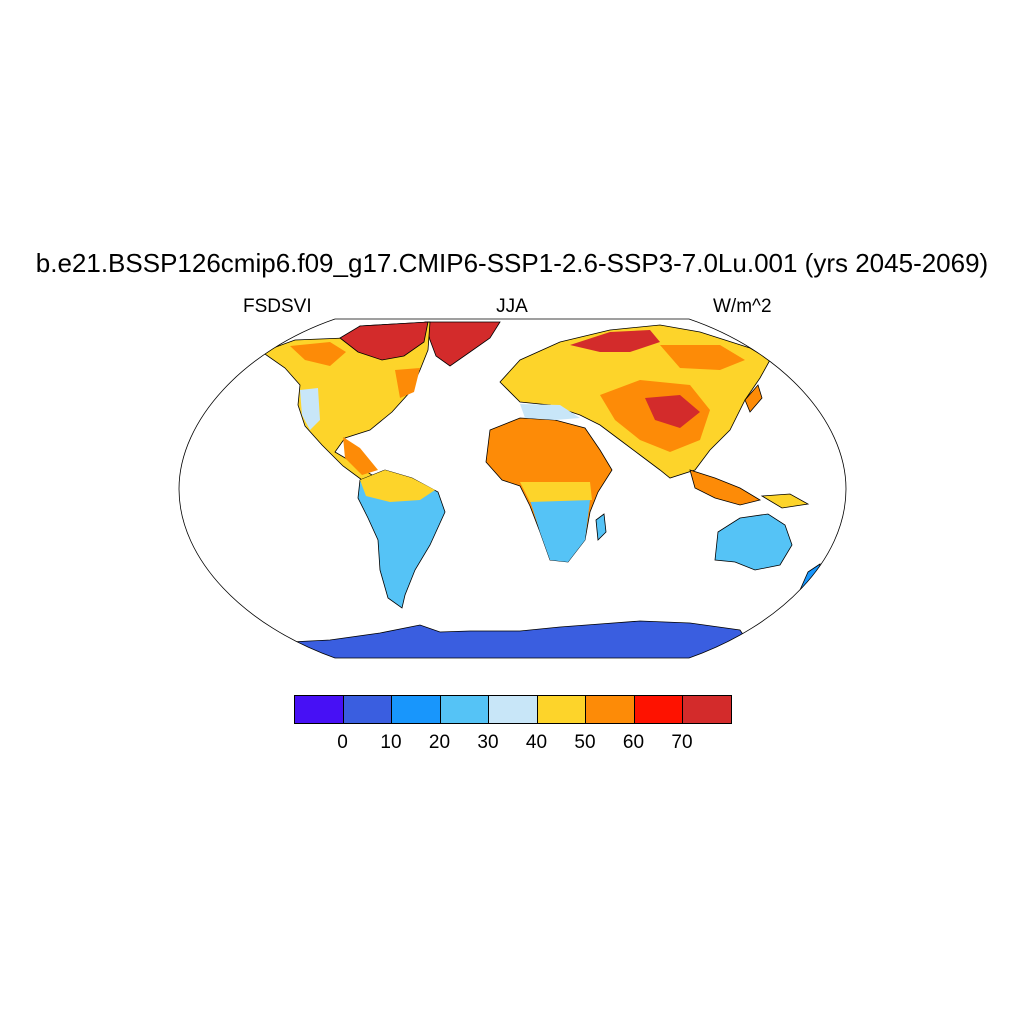 Image resolution: width=1024 pixels, height=1024 pixels. I want to click on colorbar-tick-label: 30, so click(488, 742).